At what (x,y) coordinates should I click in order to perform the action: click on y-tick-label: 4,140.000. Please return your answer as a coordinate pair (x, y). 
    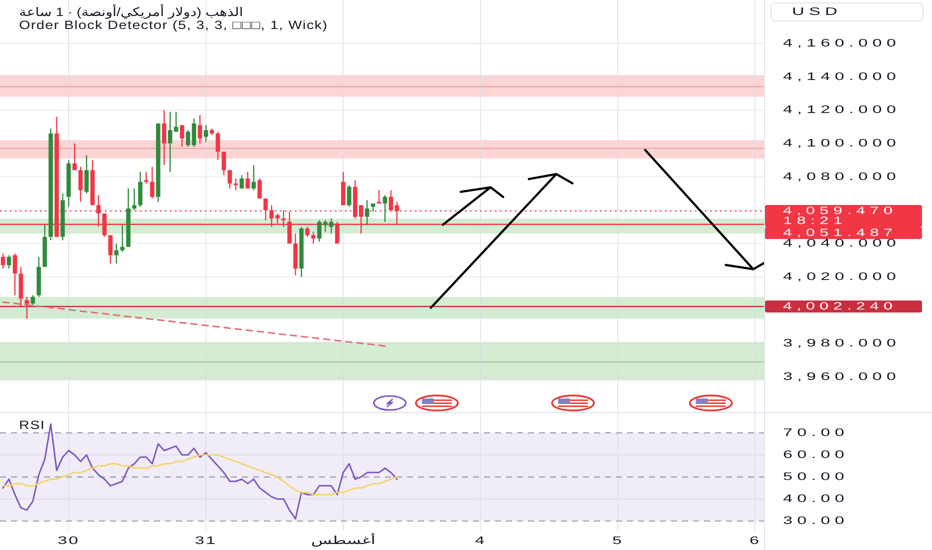
    Looking at the image, I should click on (842, 76).